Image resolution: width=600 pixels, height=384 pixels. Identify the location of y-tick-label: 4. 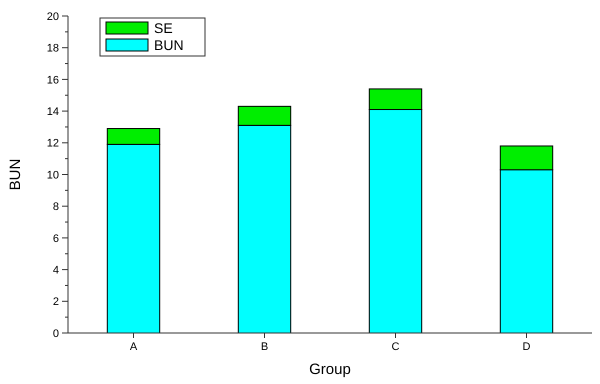
(55, 270).